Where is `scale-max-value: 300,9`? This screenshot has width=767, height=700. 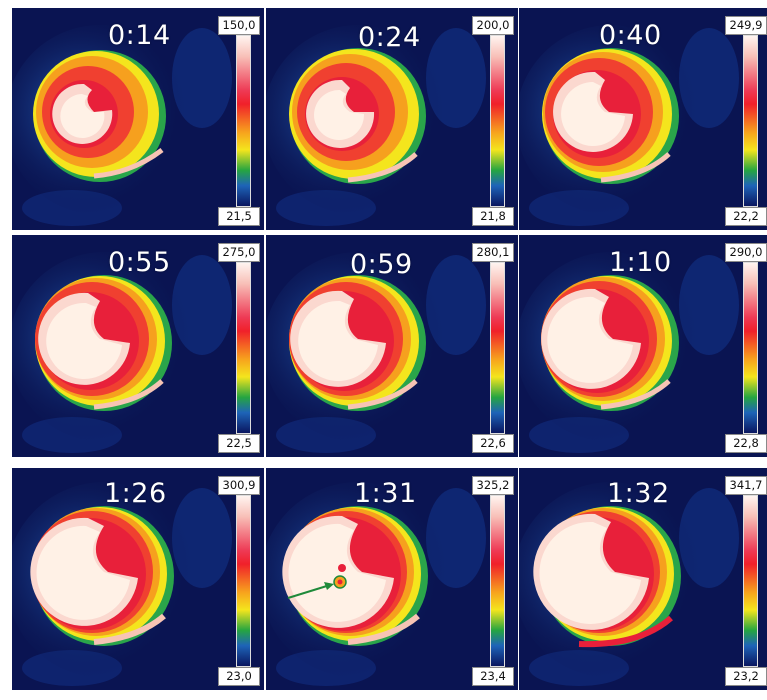 scale-max-value: 300,9 is located at coordinates (239, 485).